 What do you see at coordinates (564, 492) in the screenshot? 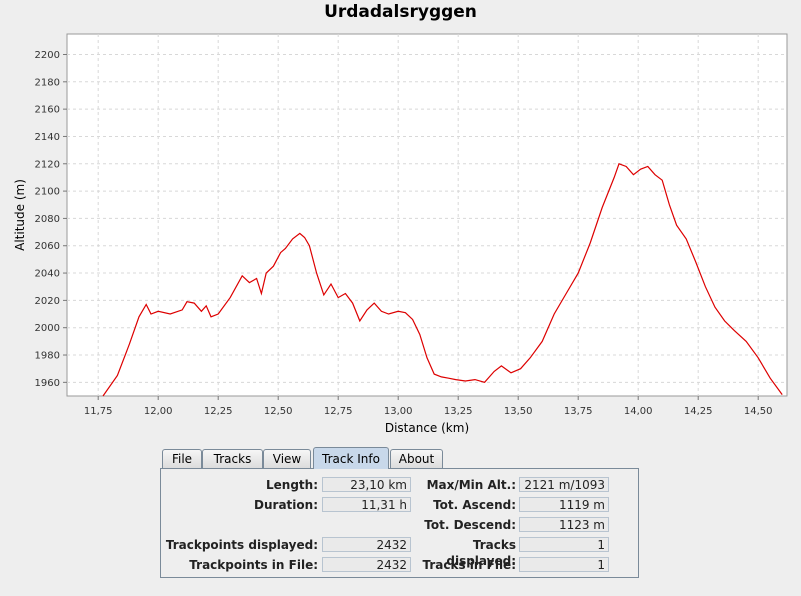
I see `maxmin-alt-value: 2121 m/1093 m` at bounding box center [564, 492].